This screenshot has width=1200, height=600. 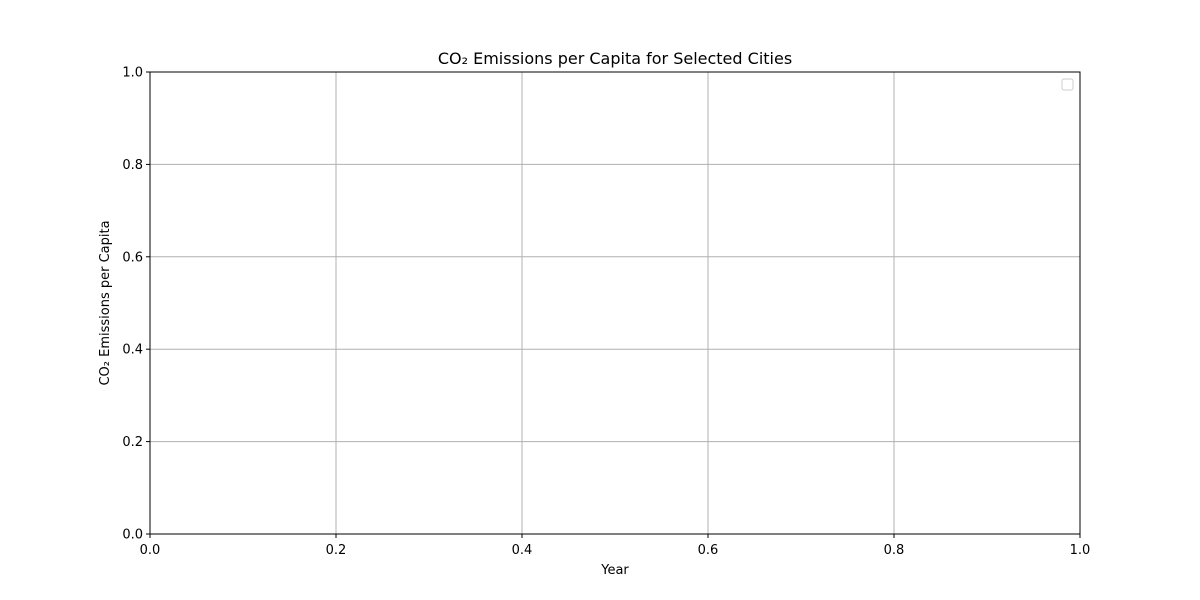 I want to click on x-axis-label: Year, so click(x=614, y=570).